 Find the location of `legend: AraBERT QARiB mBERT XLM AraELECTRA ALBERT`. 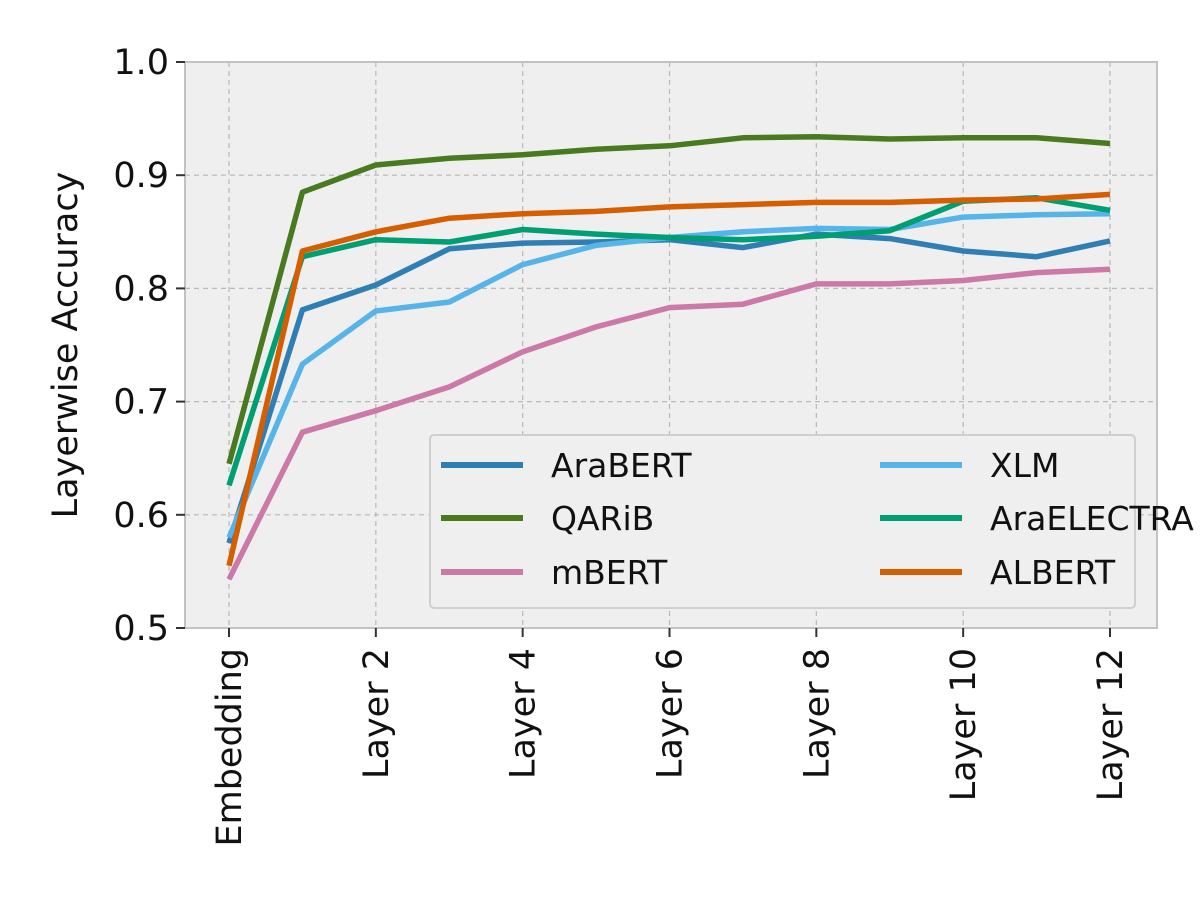

legend: AraBERT QARiB mBERT XLM AraELECTRA ALBERT is located at coordinates (811, 521).